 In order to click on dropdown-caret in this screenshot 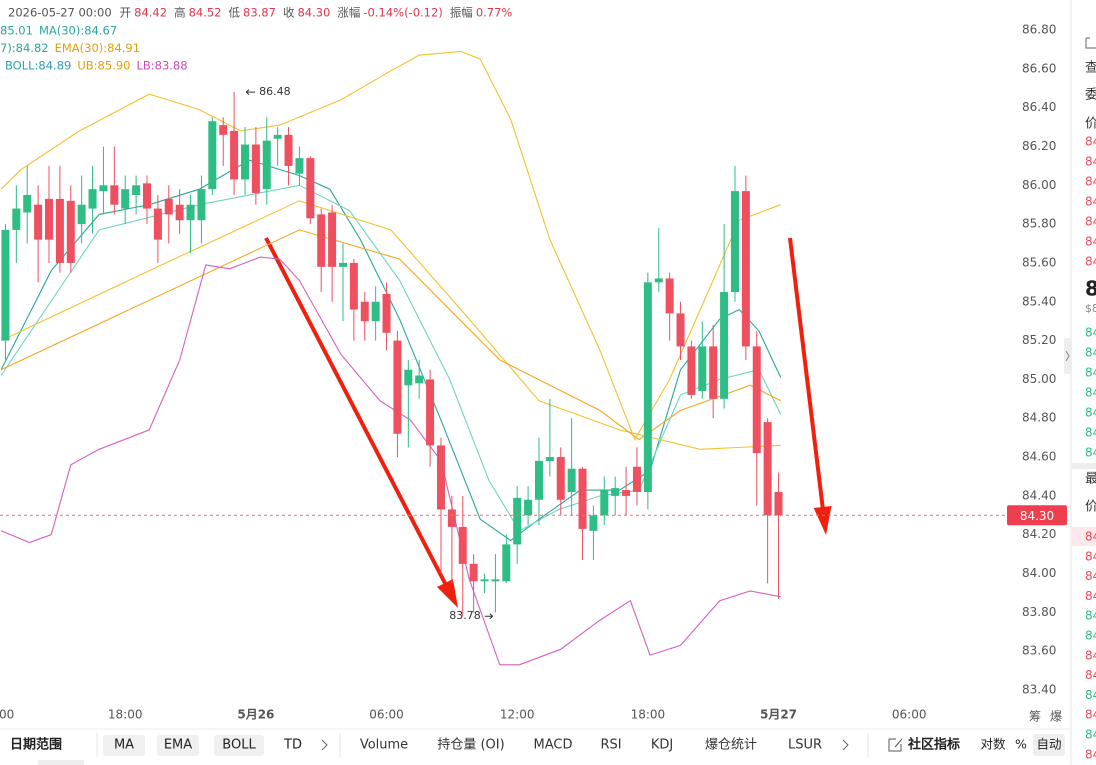, I will do `click(58, 744)`.